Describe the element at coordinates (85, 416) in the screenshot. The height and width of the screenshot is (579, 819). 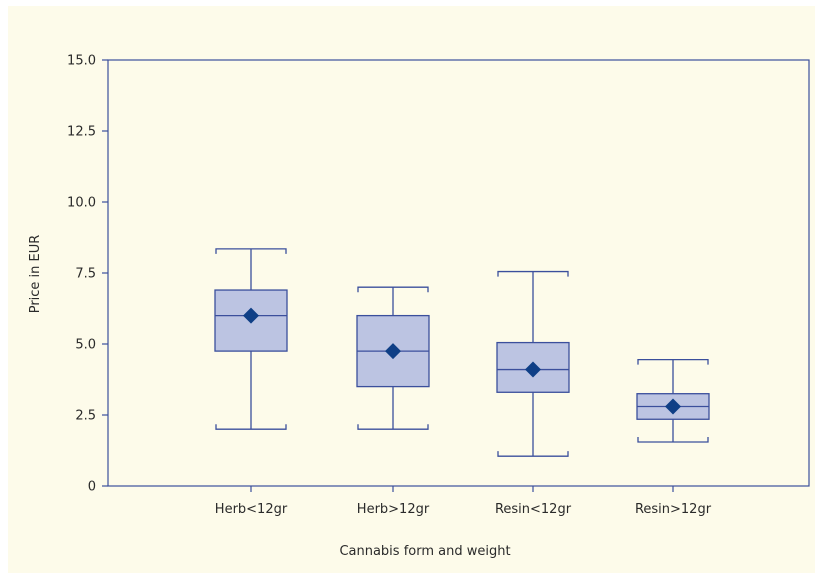
I see `y-tick-label-1: 2.5` at that location.